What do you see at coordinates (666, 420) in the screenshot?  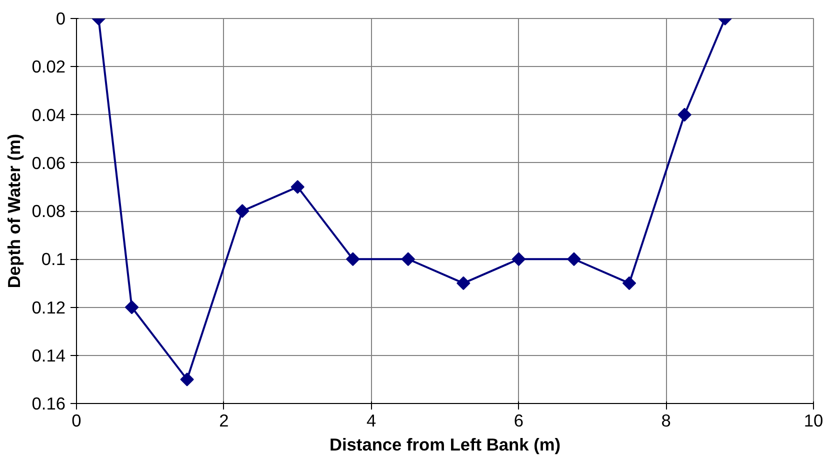 I see `x-tick-label: 8` at bounding box center [666, 420].